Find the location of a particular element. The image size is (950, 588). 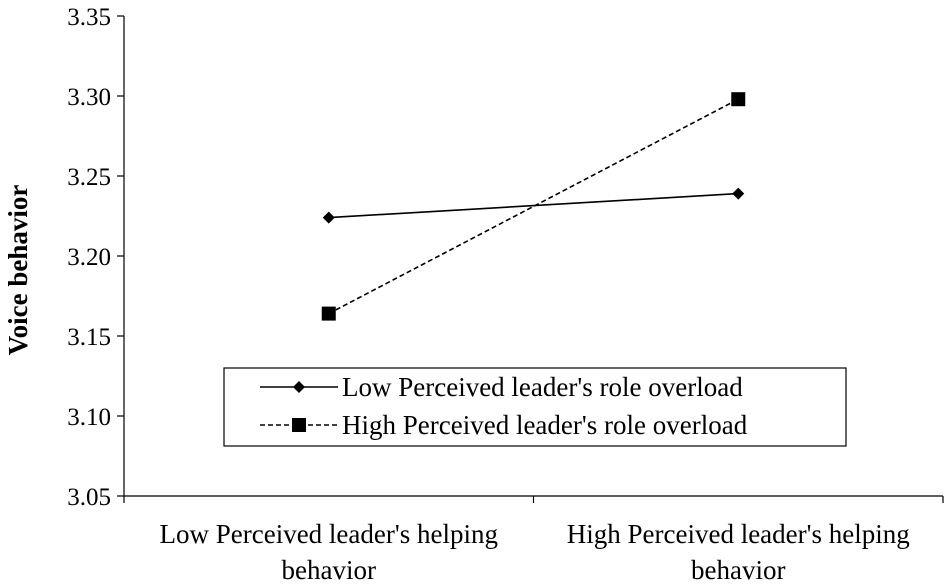

y-tick-label: 3.35 is located at coordinates (89, 17).